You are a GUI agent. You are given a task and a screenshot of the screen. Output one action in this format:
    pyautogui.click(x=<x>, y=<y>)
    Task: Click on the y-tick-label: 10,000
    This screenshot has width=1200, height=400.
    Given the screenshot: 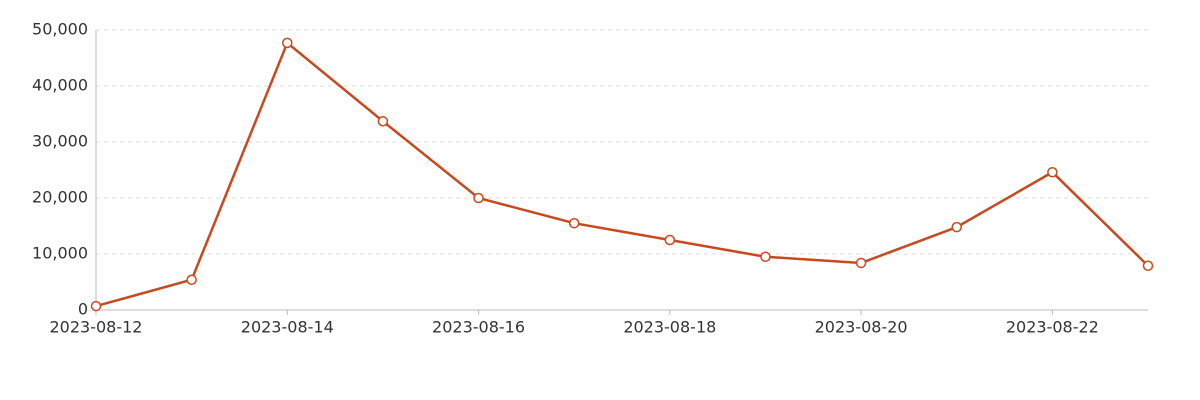 What is the action you would take?
    pyautogui.click(x=60, y=253)
    